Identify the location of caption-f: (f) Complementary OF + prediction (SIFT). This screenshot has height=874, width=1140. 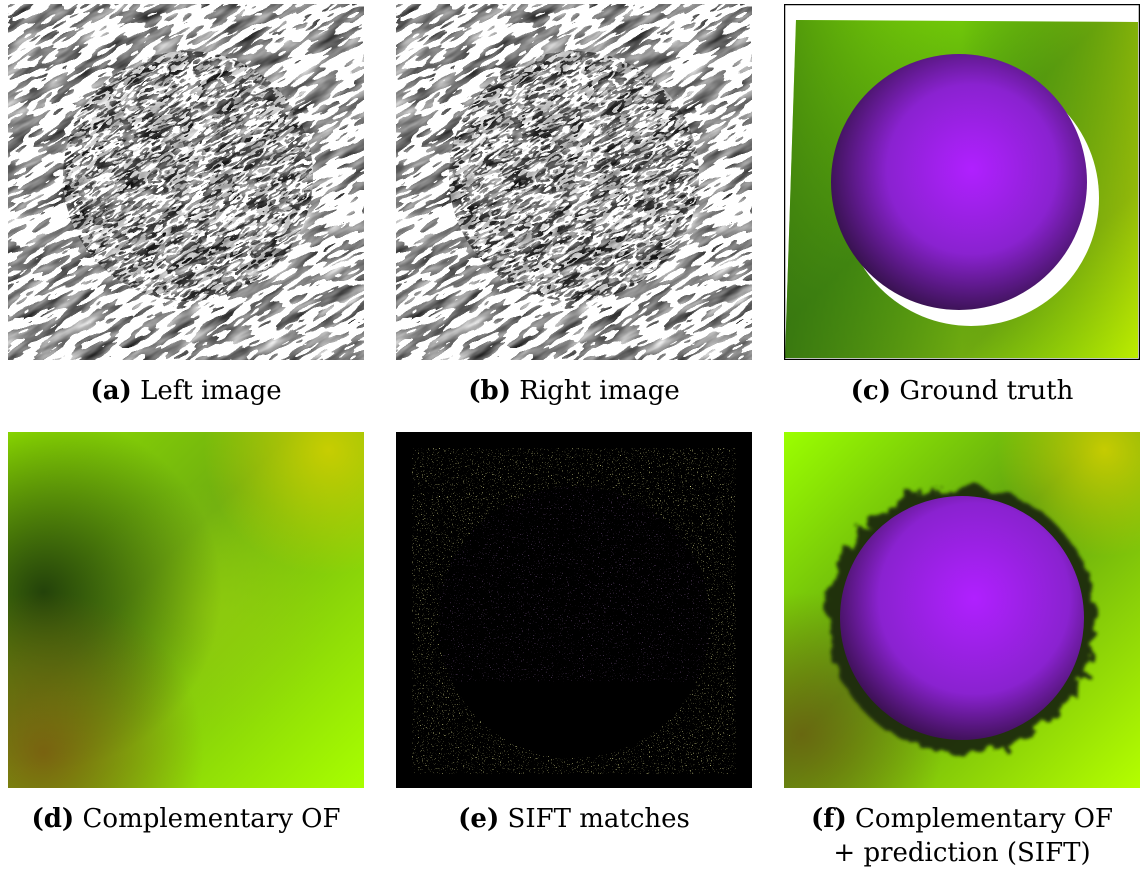
(962, 836).